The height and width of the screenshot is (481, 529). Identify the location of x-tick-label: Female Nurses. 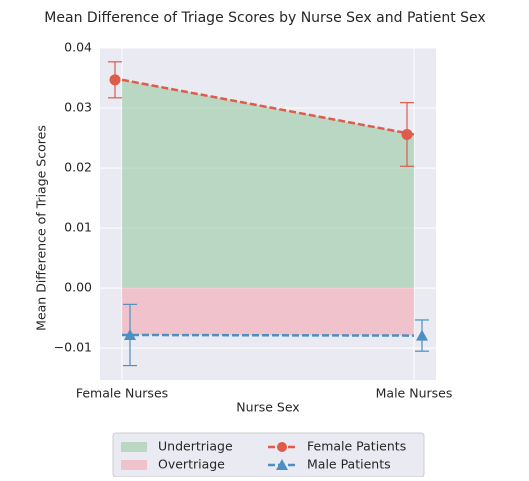
(122, 393).